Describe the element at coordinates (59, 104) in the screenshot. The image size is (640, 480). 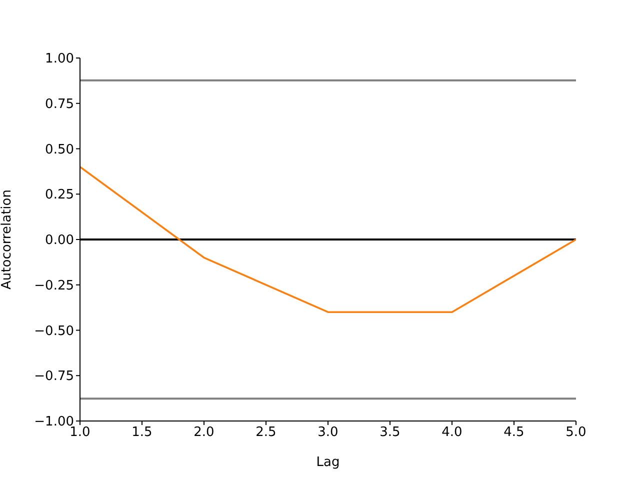
I see `y-tick-label: 0.75` at that location.